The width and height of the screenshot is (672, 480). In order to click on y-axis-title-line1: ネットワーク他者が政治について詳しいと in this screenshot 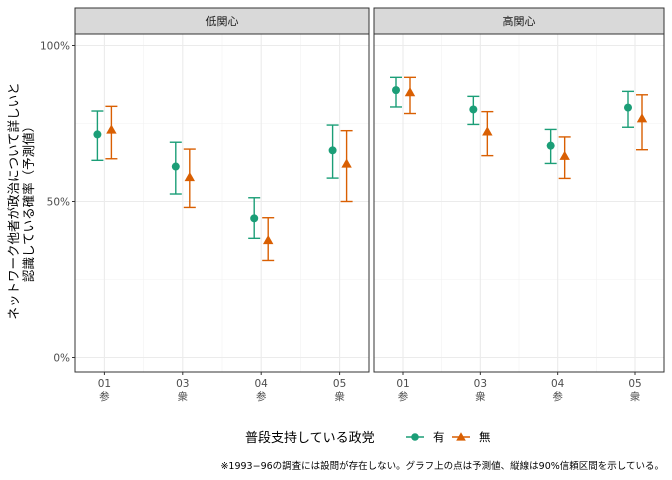, I will do `click(13, 200)`.